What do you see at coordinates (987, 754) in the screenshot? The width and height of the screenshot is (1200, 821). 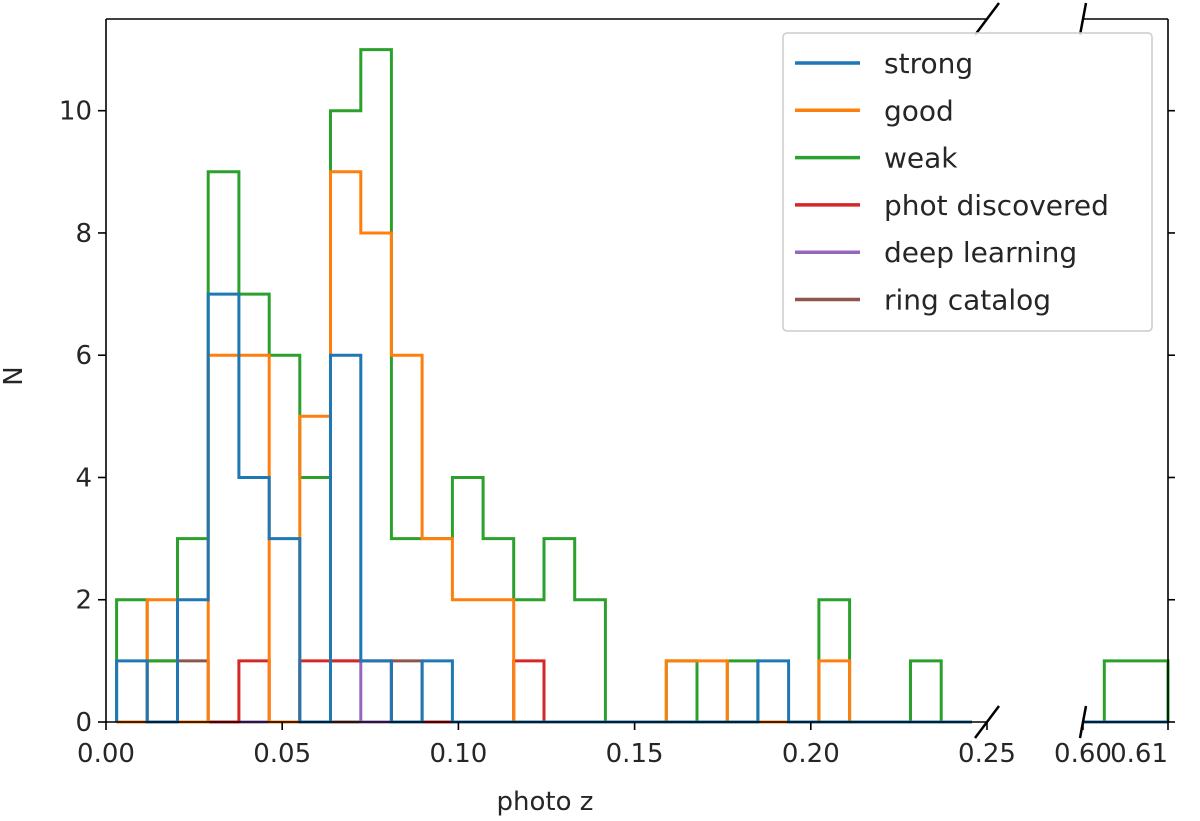 I see `x-tick-label: 0.25` at bounding box center [987, 754].